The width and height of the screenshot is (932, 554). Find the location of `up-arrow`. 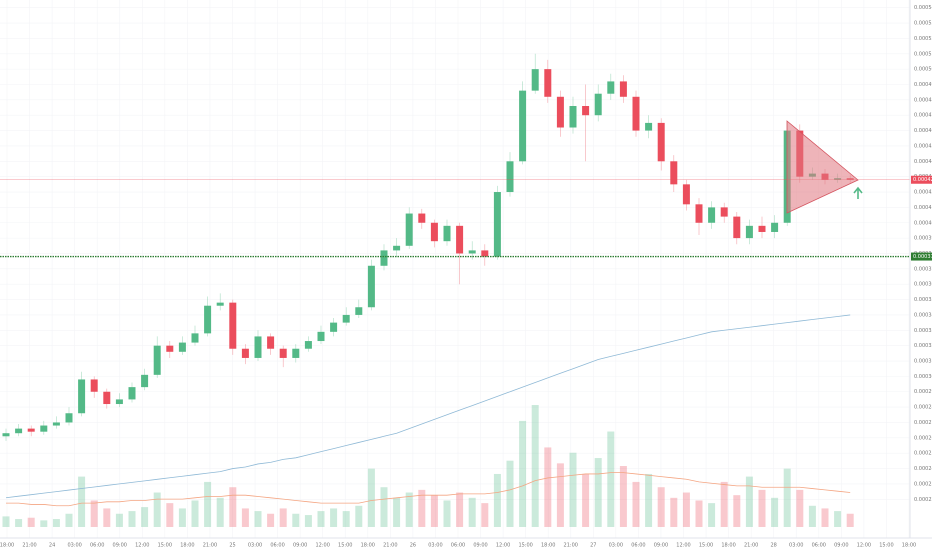

up-arrow is located at coordinates (858, 192).